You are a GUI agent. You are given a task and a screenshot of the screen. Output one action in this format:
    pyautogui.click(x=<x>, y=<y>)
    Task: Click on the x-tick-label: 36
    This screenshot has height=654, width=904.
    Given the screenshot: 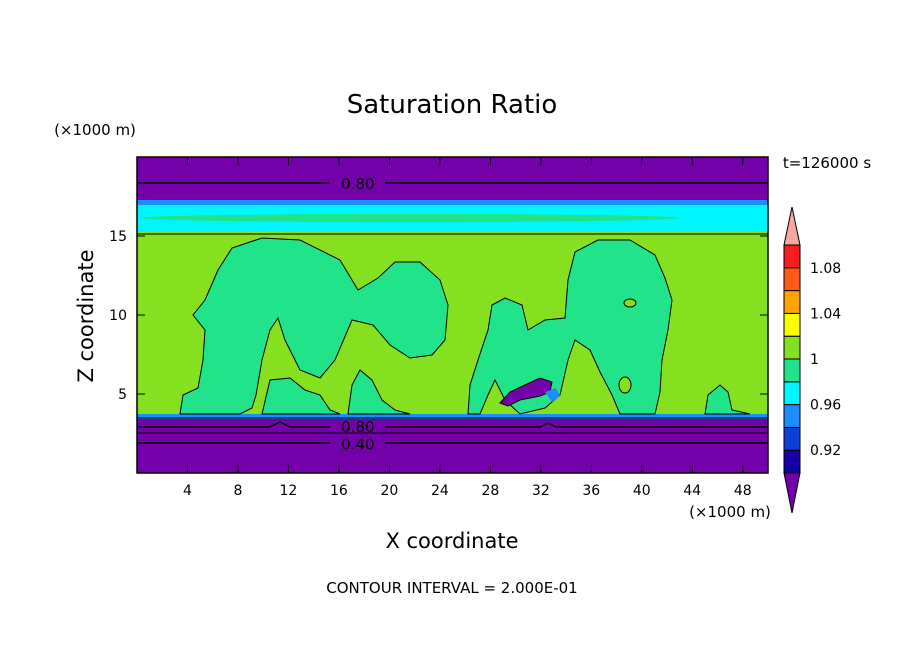 What is the action you would take?
    pyautogui.click(x=591, y=491)
    